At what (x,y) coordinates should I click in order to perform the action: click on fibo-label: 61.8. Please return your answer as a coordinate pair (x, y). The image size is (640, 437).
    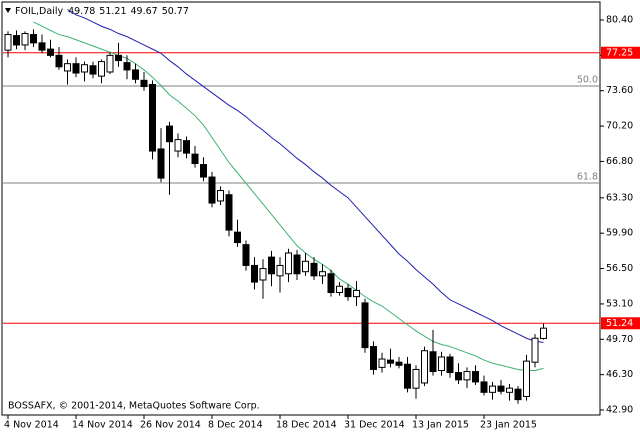
    Looking at the image, I should click on (587, 176).